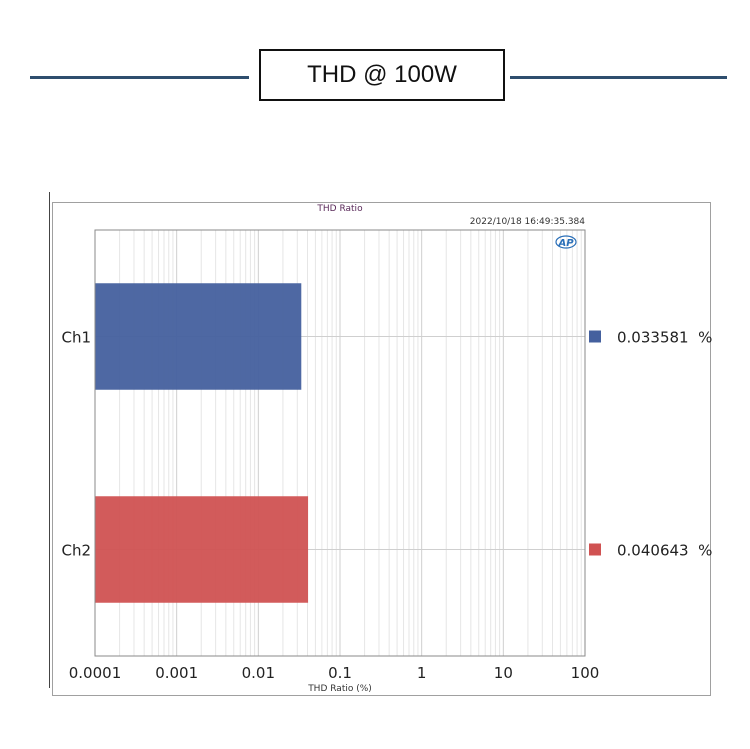 This screenshot has height=749, width=750. I want to click on page-title: THD @ 100W, so click(382, 75).